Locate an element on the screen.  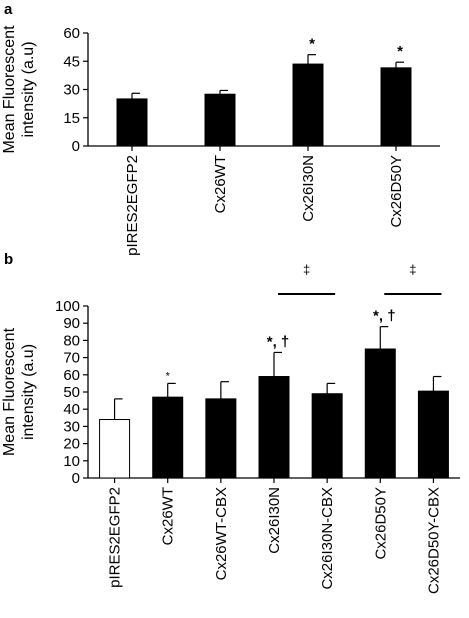
y-tick-label: 90 is located at coordinates (71, 323).